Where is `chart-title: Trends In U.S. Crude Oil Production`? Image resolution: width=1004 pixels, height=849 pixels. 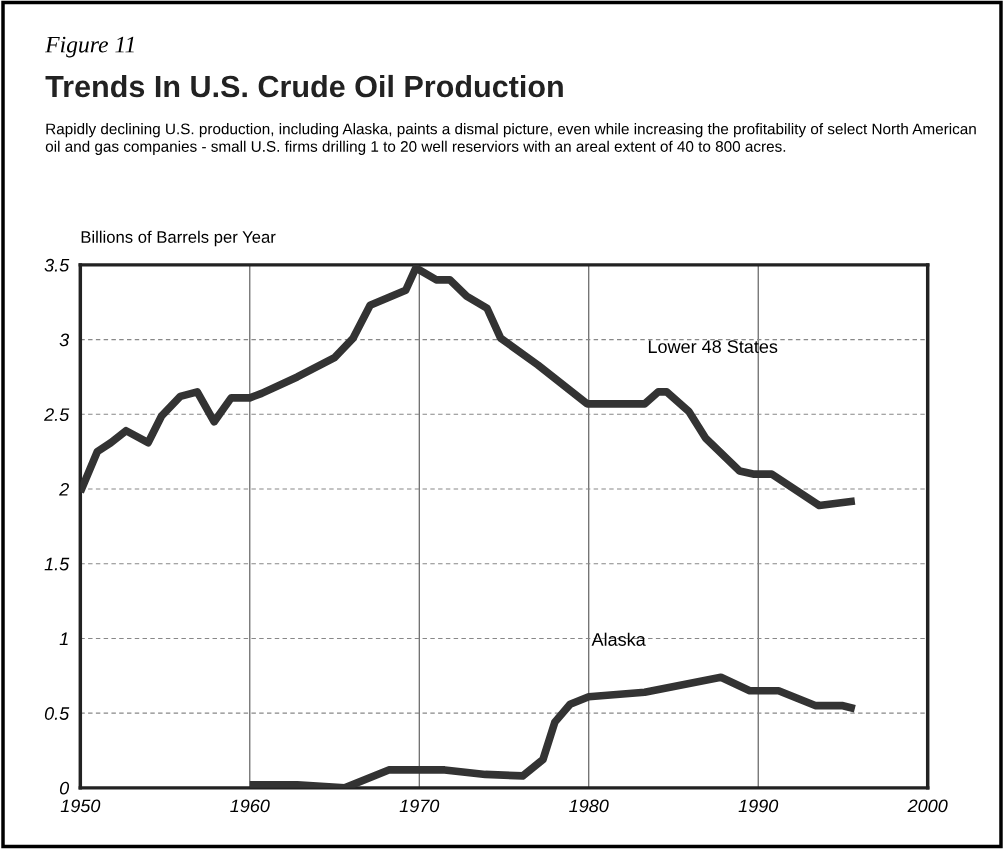
chart-title: Trends In U.S. Crude Oil Production is located at coordinates (304, 86).